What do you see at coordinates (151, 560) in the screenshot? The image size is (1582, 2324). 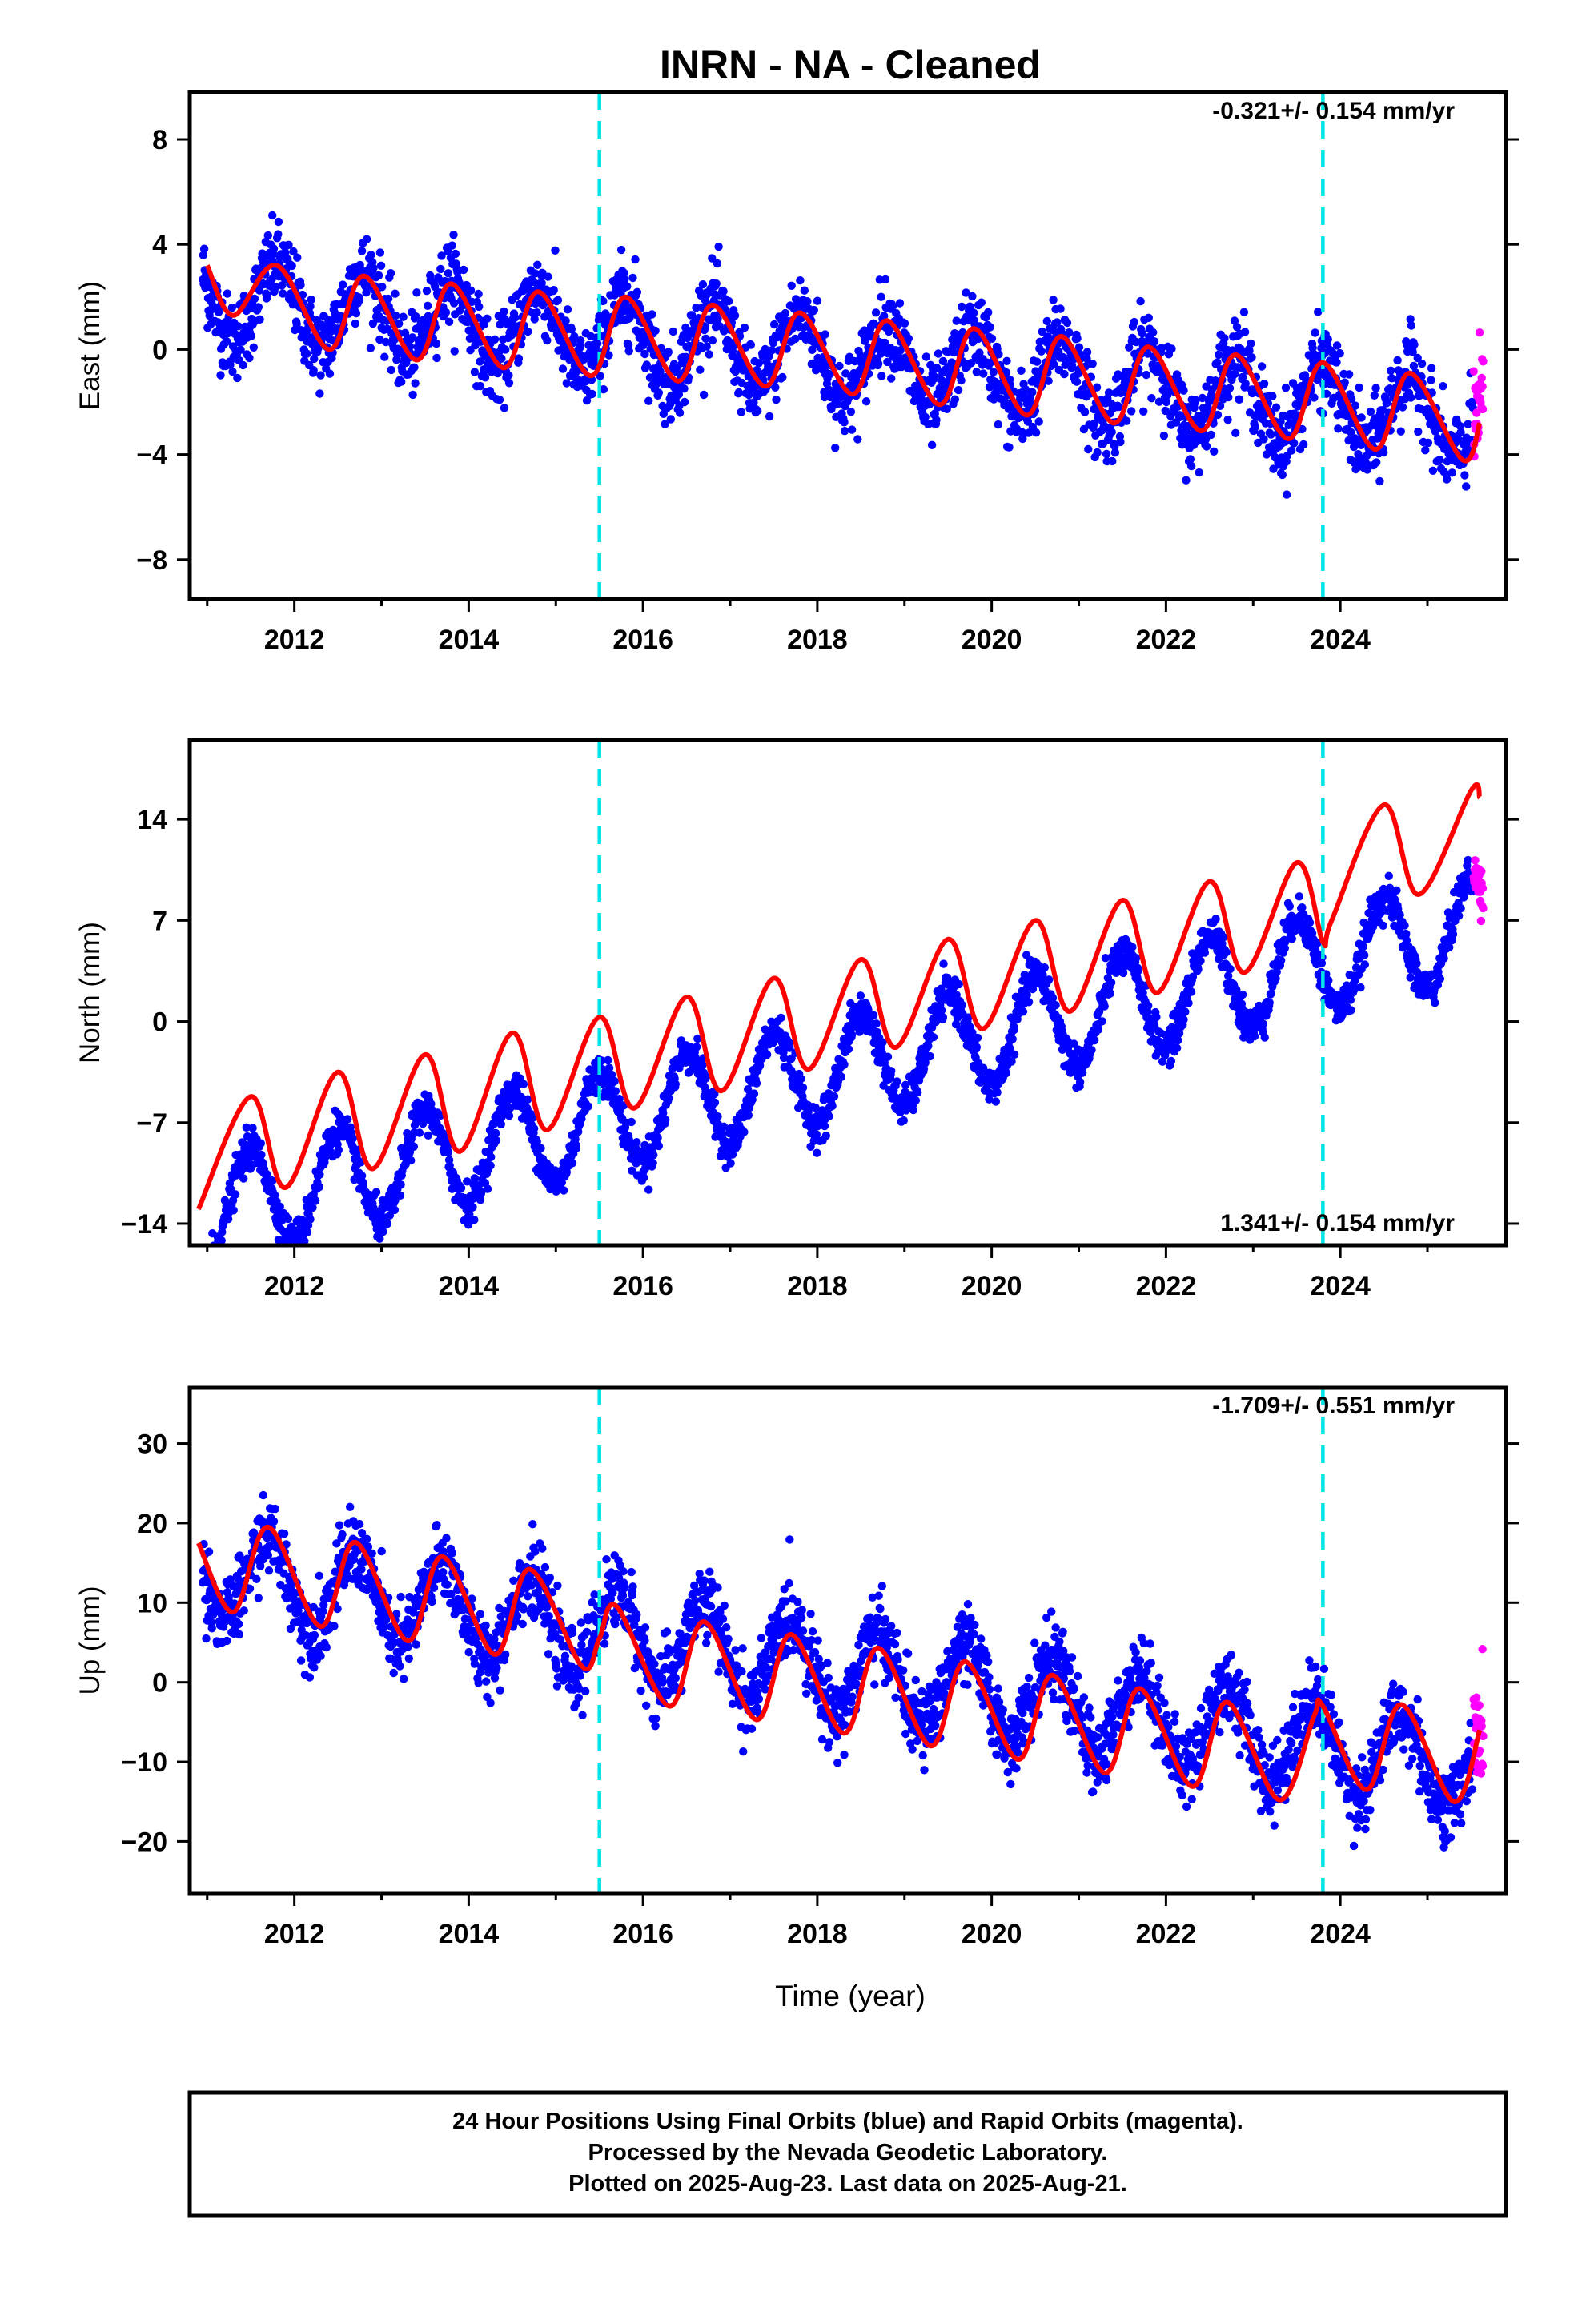 I see `y-tick-label: −8` at bounding box center [151, 560].